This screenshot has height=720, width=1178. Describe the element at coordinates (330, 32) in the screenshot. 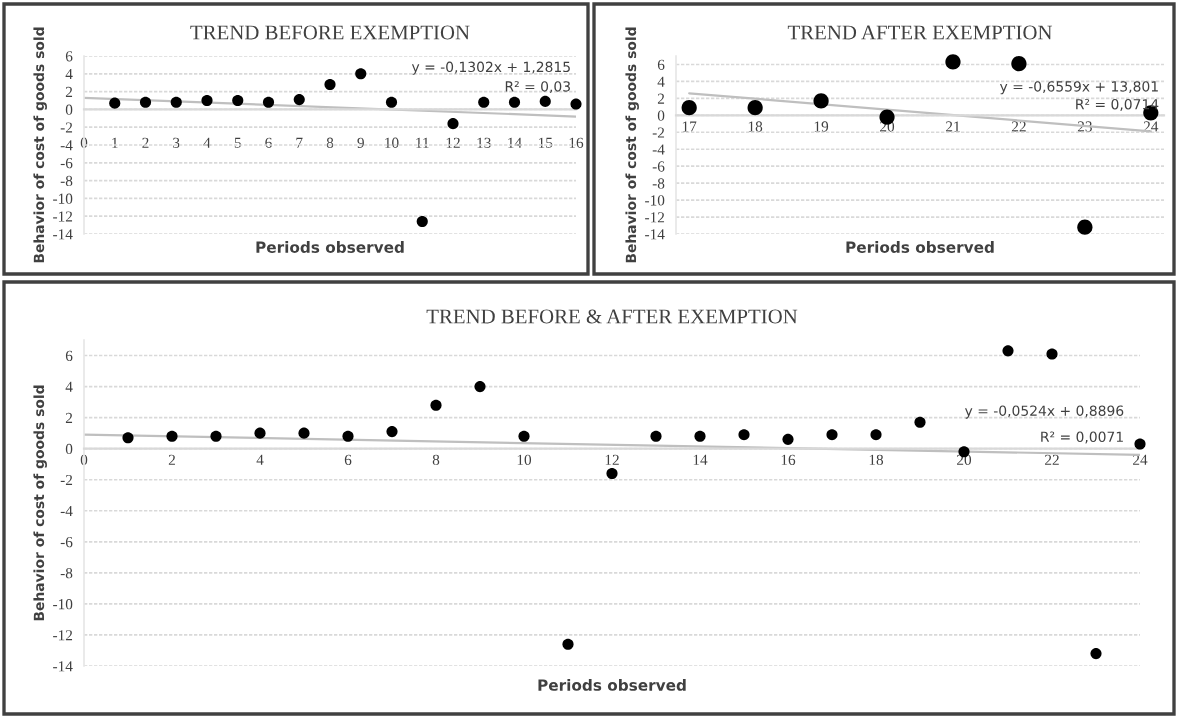

I see `chart-title: TREND BEFORE EXEMPTION` at that location.